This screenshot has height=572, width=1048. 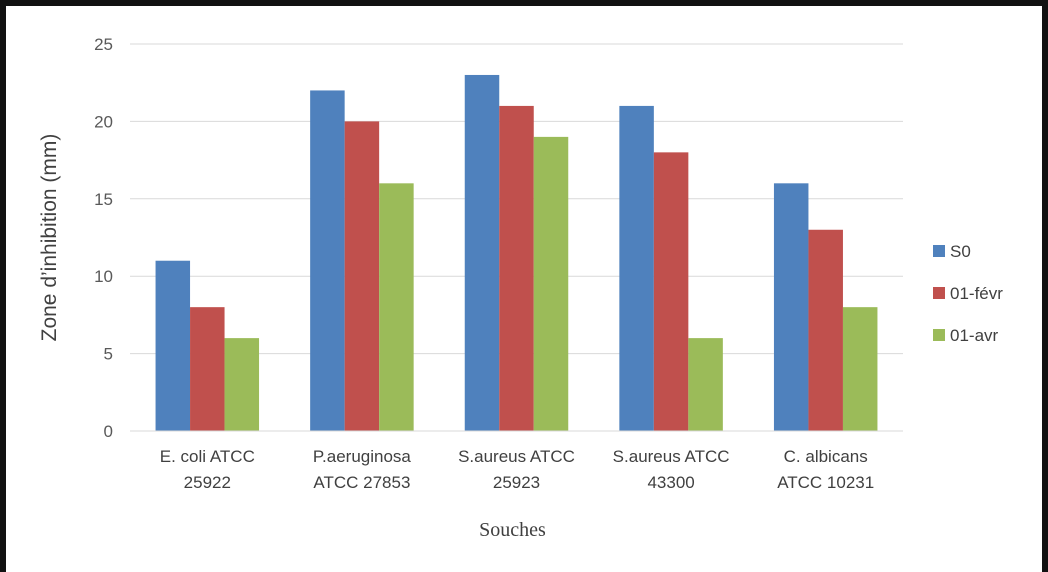 What do you see at coordinates (103, 276) in the screenshot?
I see `y-tick-label: 10` at bounding box center [103, 276].